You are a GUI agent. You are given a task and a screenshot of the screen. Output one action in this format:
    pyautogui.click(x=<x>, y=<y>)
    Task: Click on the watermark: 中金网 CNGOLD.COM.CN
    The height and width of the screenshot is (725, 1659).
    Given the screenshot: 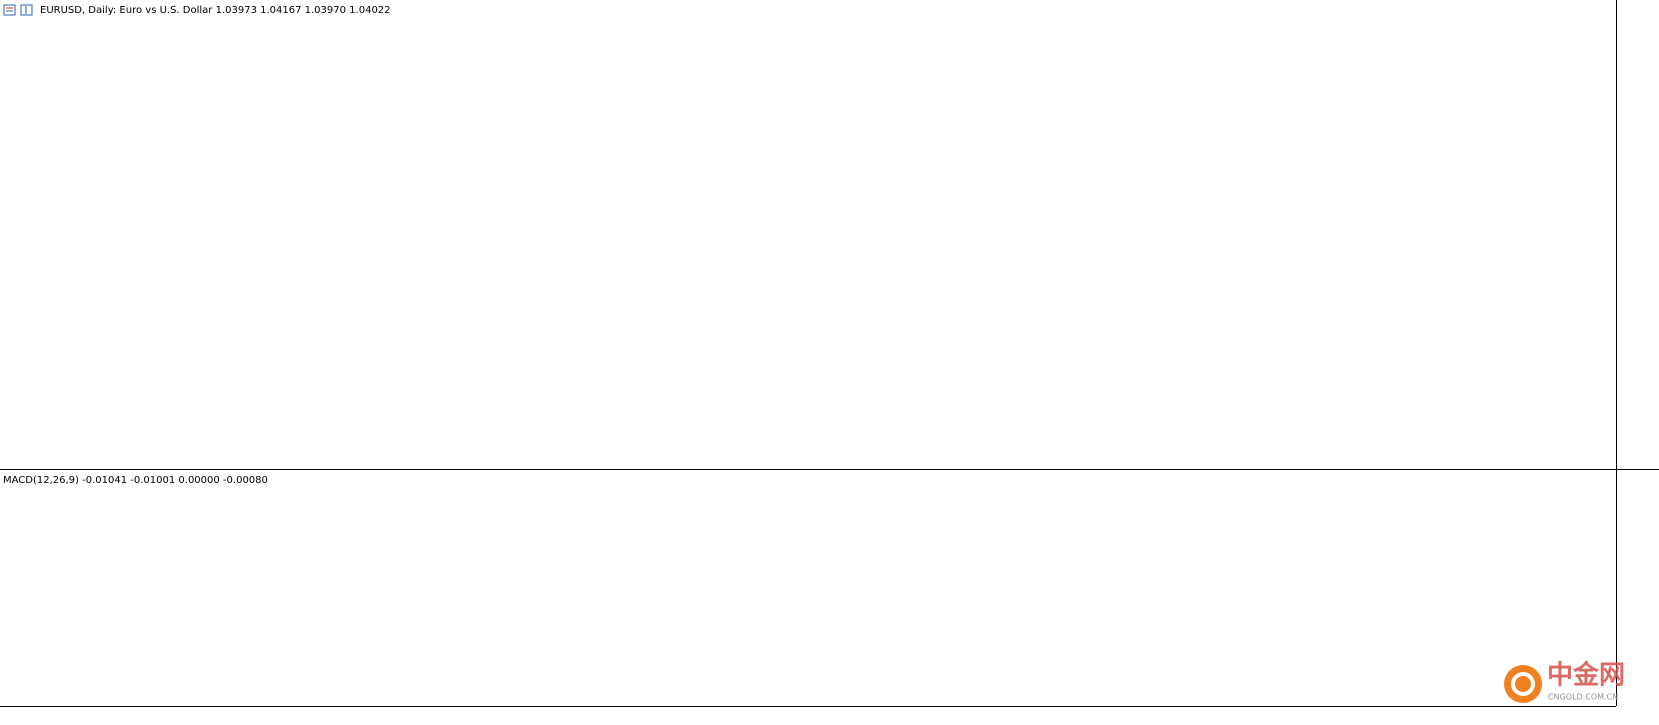 What is the action you would take?
    pyautogui.click(x=1564, y=681)
    